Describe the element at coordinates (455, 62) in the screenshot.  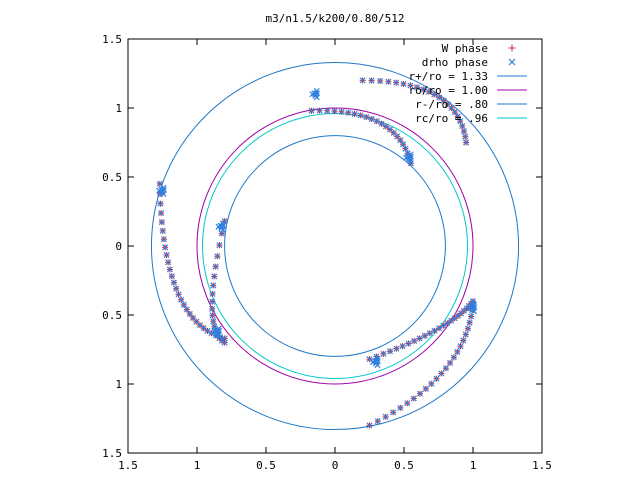
I see `legend-label: drho phase` at that location.